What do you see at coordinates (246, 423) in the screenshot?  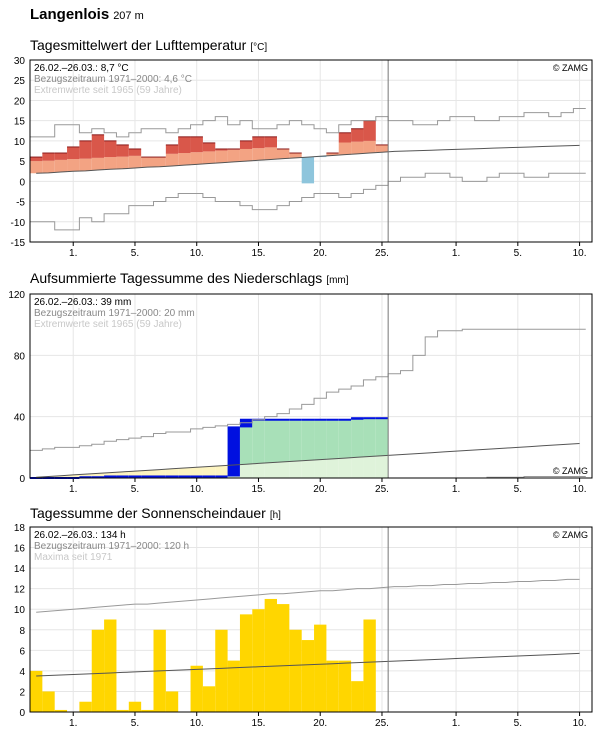 I see `precip-daily-increment` at bounding box center [246, 423].